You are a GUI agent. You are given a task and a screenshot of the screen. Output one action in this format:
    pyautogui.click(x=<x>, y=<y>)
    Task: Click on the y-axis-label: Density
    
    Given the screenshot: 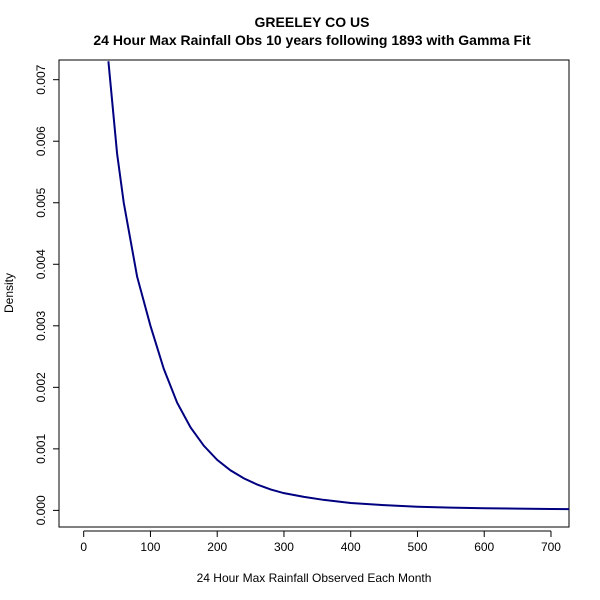 What is the action you would take?
    pyautogui.click(x=9, y=293)
    